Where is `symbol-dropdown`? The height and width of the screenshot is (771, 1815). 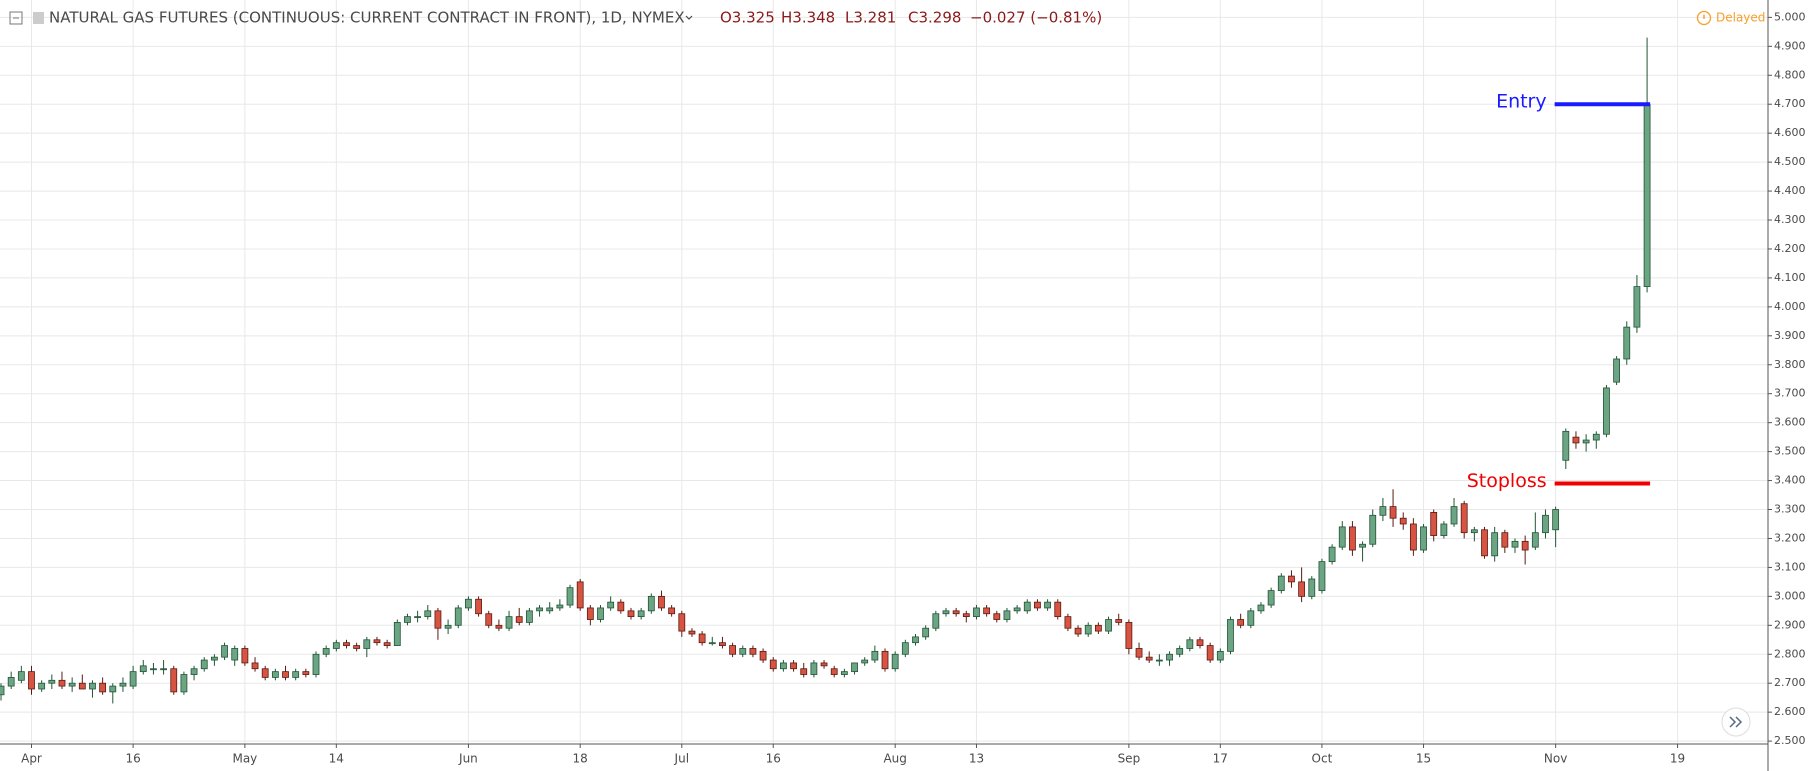 symbol-dropdown is located at coordinates (689, 17).